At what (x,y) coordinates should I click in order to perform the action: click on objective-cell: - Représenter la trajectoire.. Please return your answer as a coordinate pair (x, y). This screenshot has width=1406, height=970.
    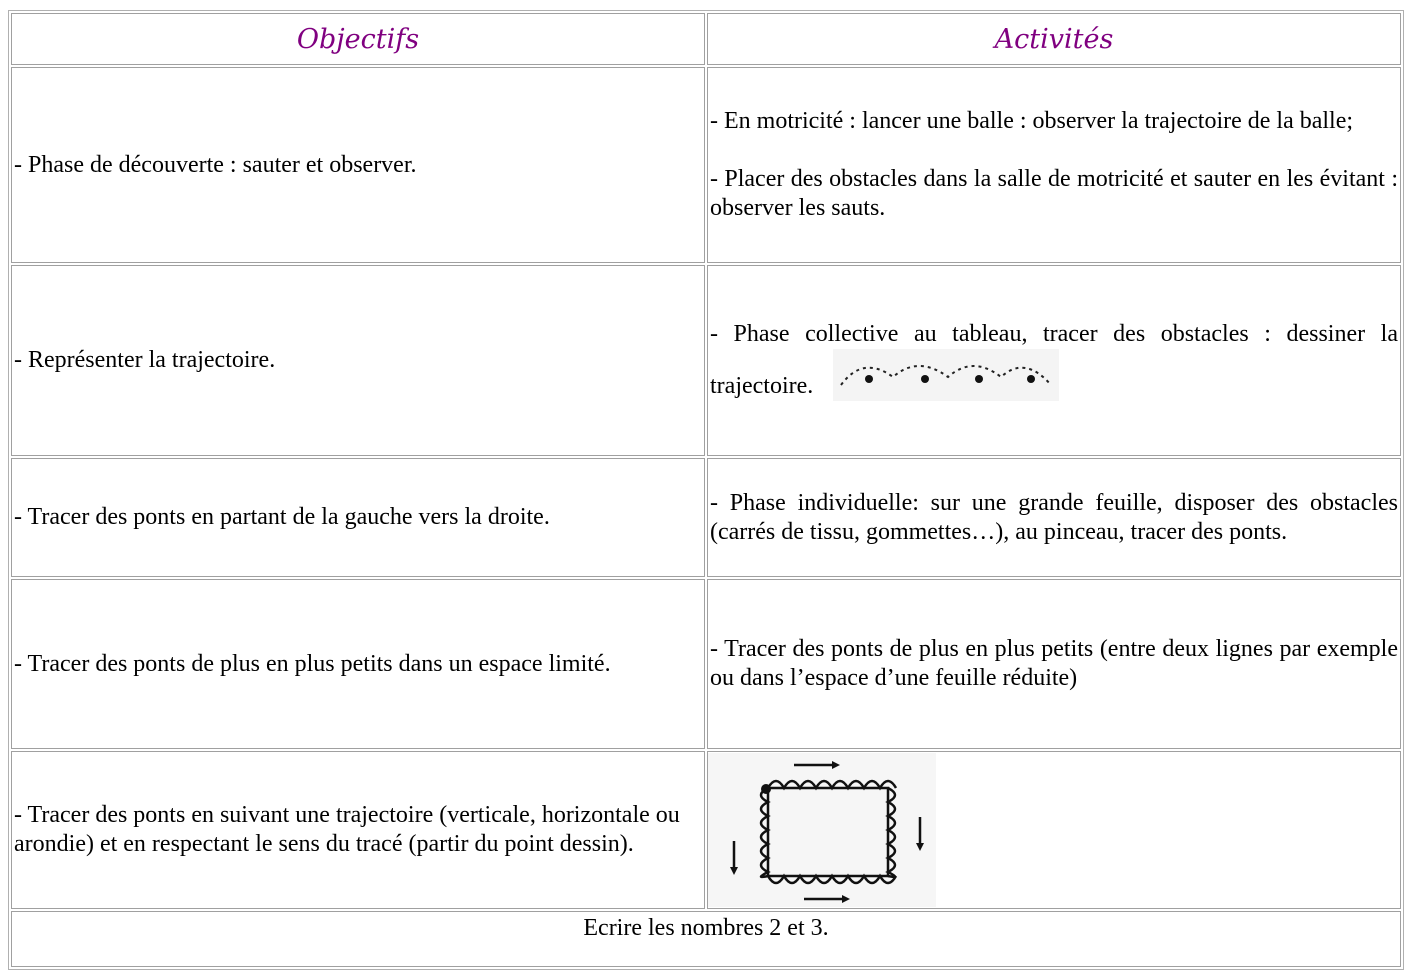
    Looking at the image, I should click on (358, 360).